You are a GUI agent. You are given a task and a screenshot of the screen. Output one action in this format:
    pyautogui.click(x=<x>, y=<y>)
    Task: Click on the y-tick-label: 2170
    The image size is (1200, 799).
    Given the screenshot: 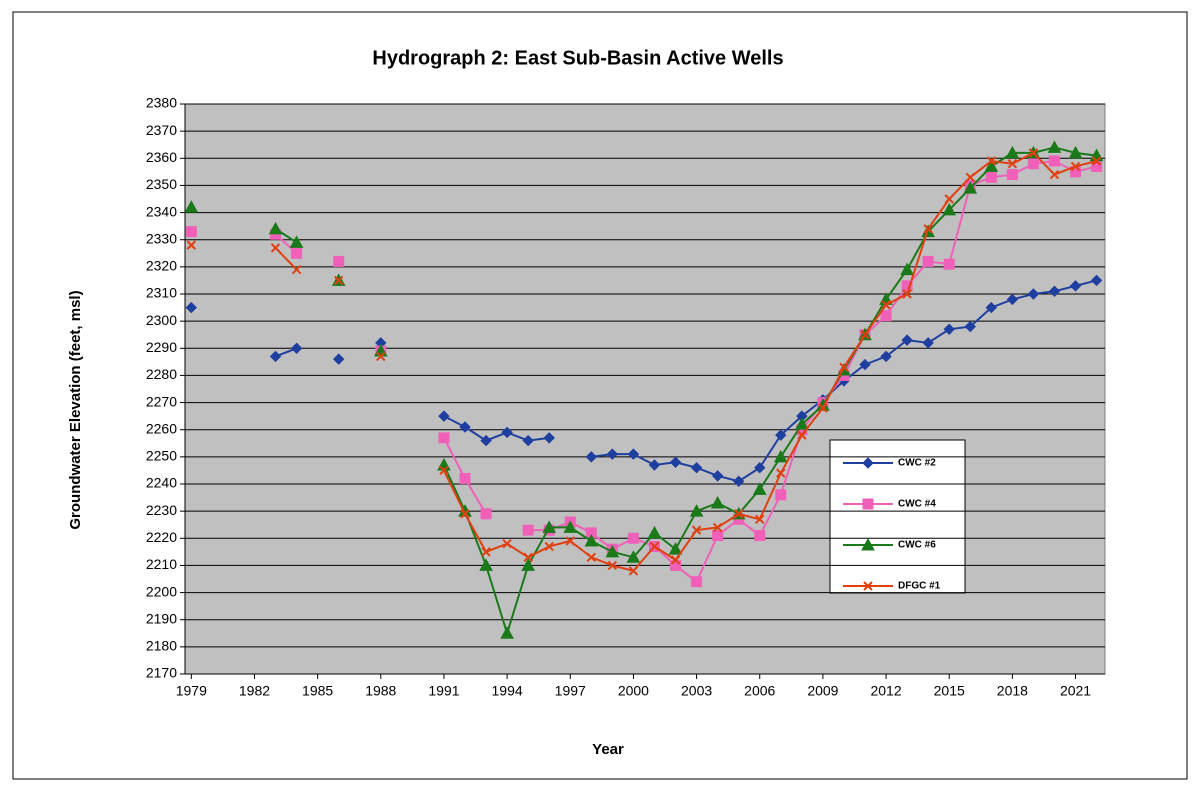 What is the action you would take?
    pyautogui.click(x=161, y=673)
    